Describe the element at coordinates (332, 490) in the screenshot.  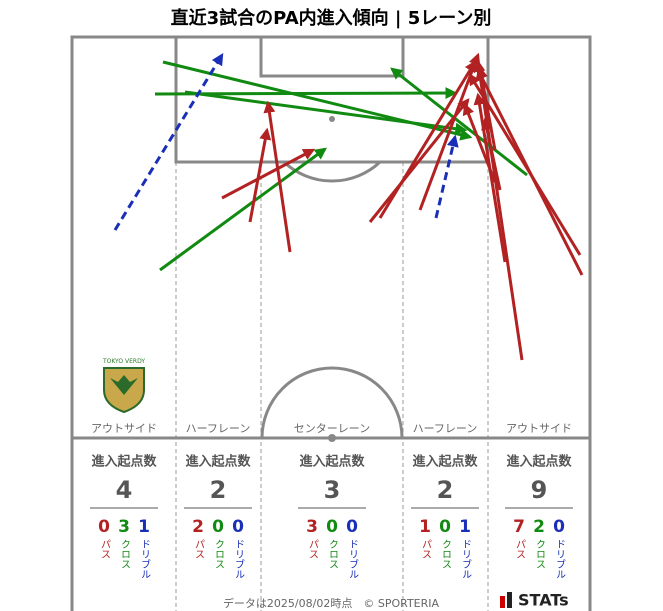
I see `stat-total: 3` at that location.